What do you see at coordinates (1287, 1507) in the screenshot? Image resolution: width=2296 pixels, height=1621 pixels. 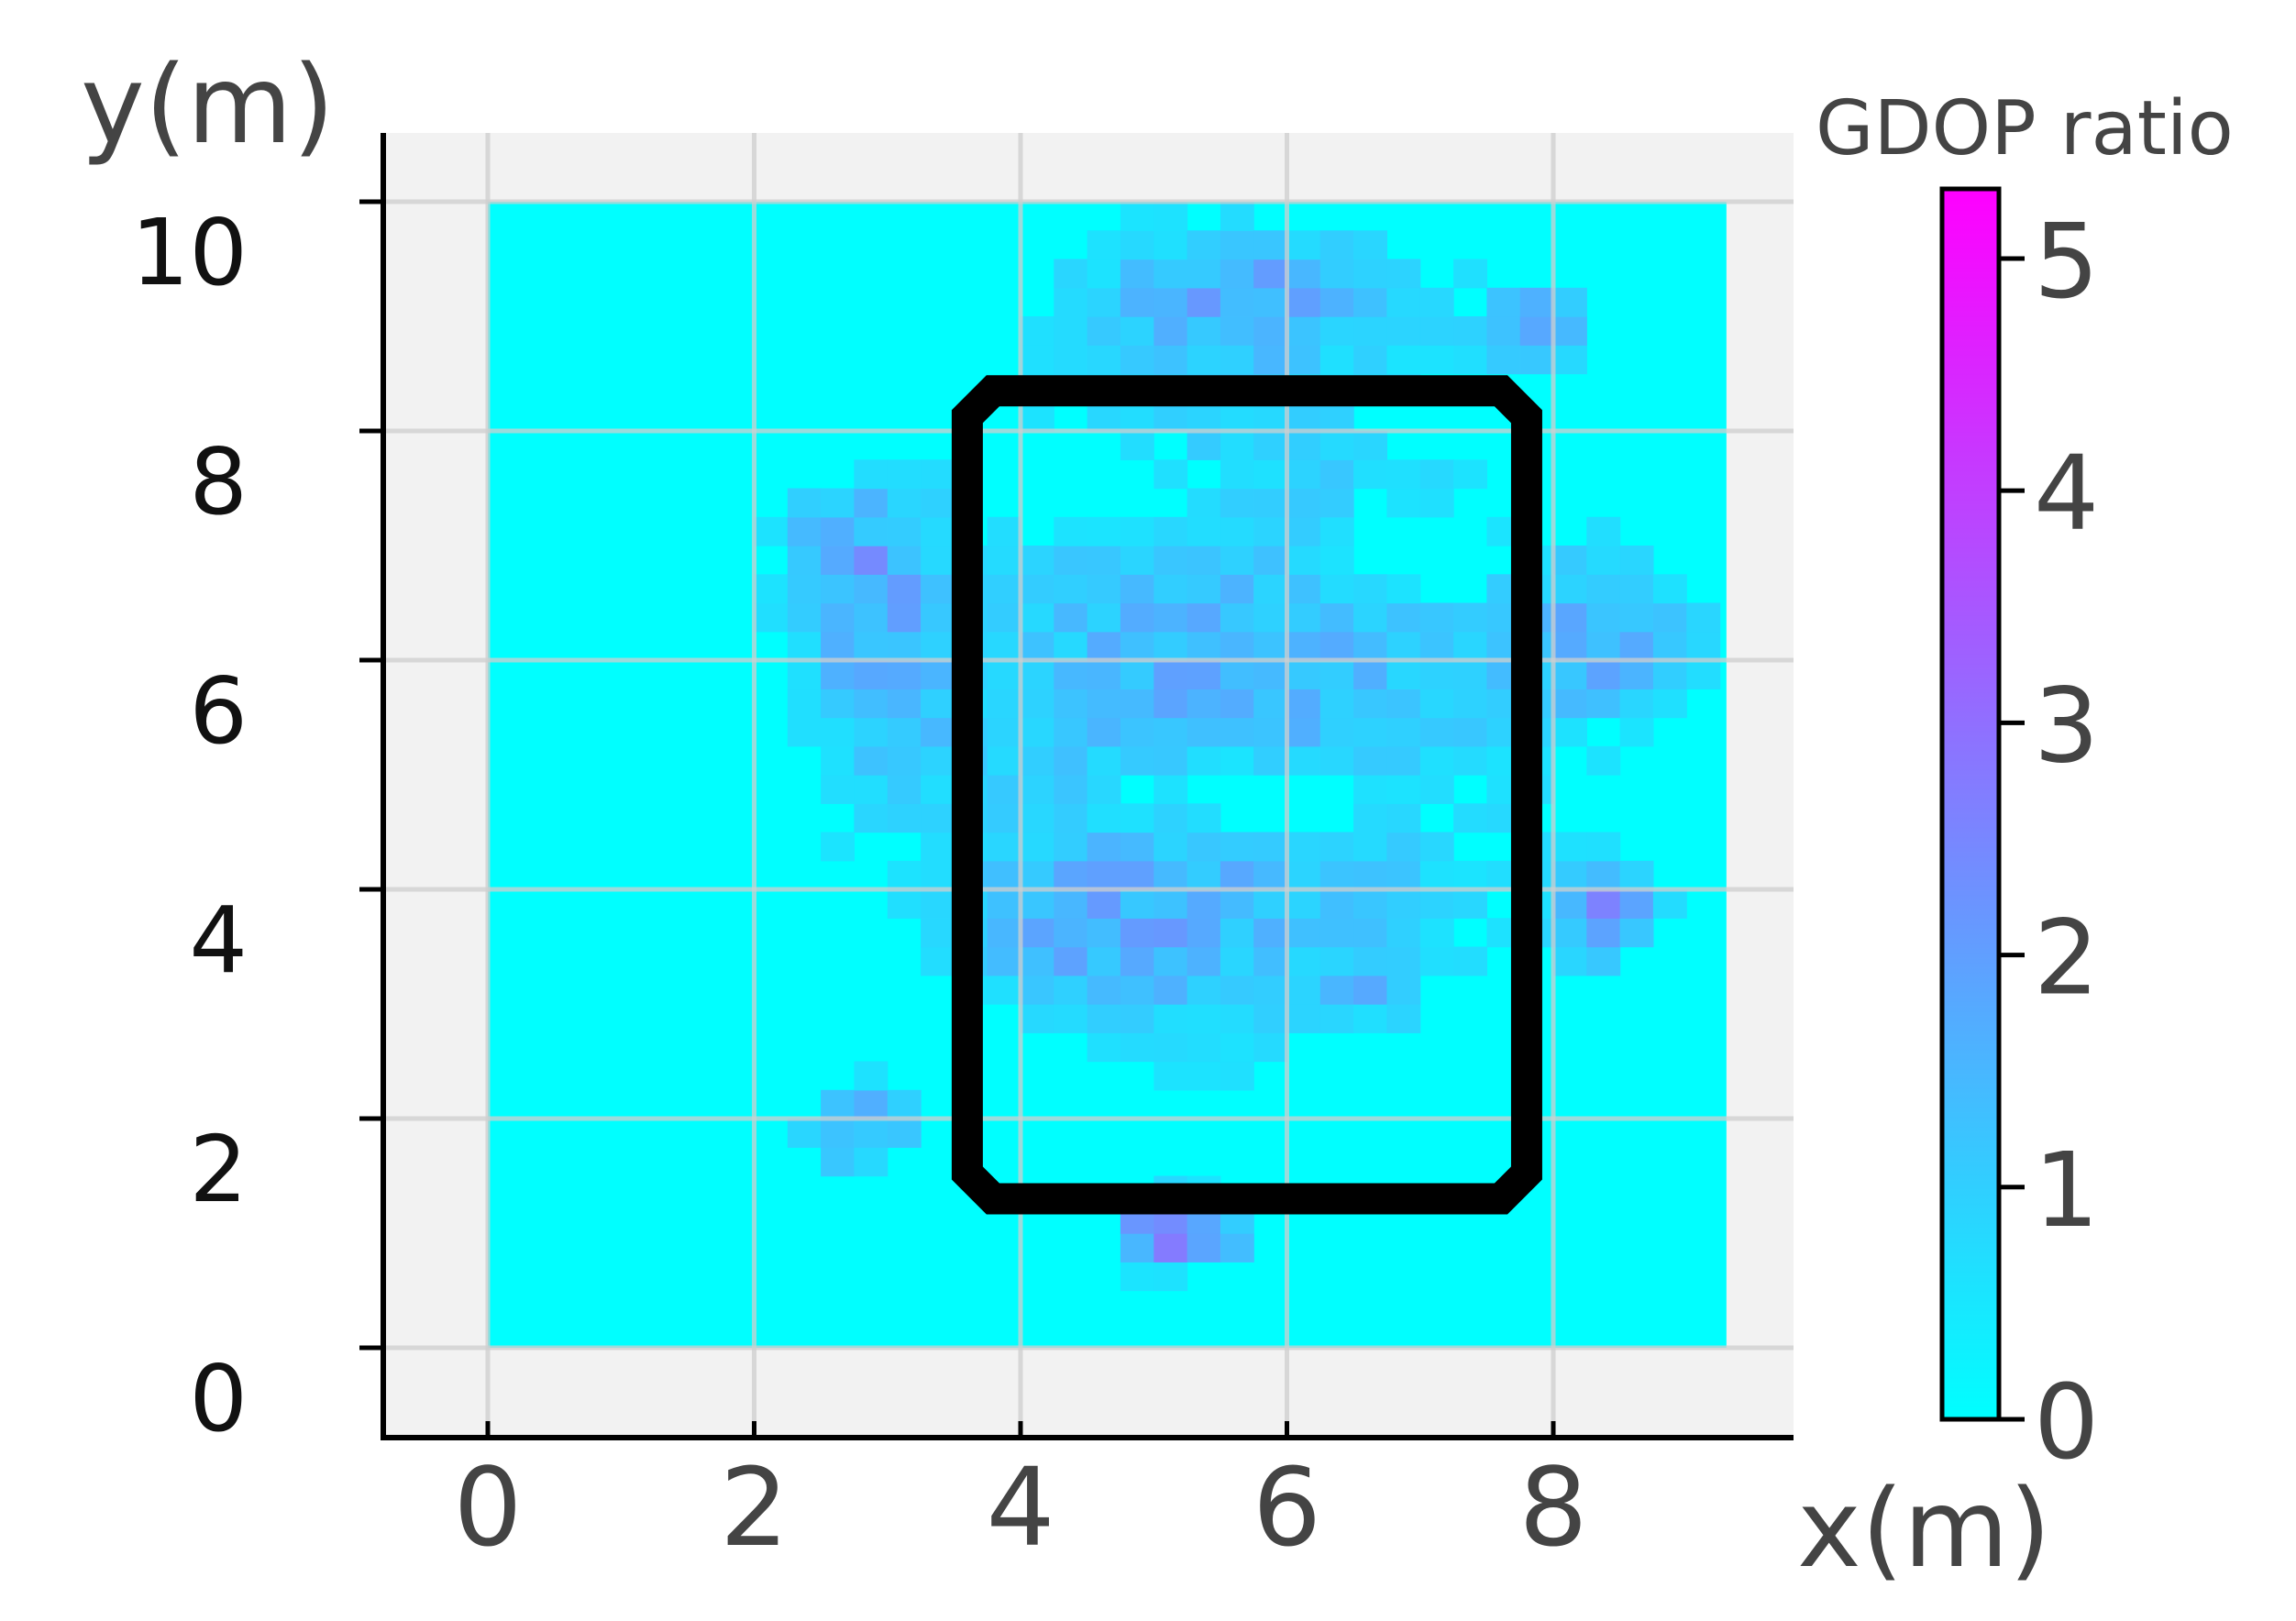 I see `x-tick-label: 6` at bounding box center [1287, 1507].